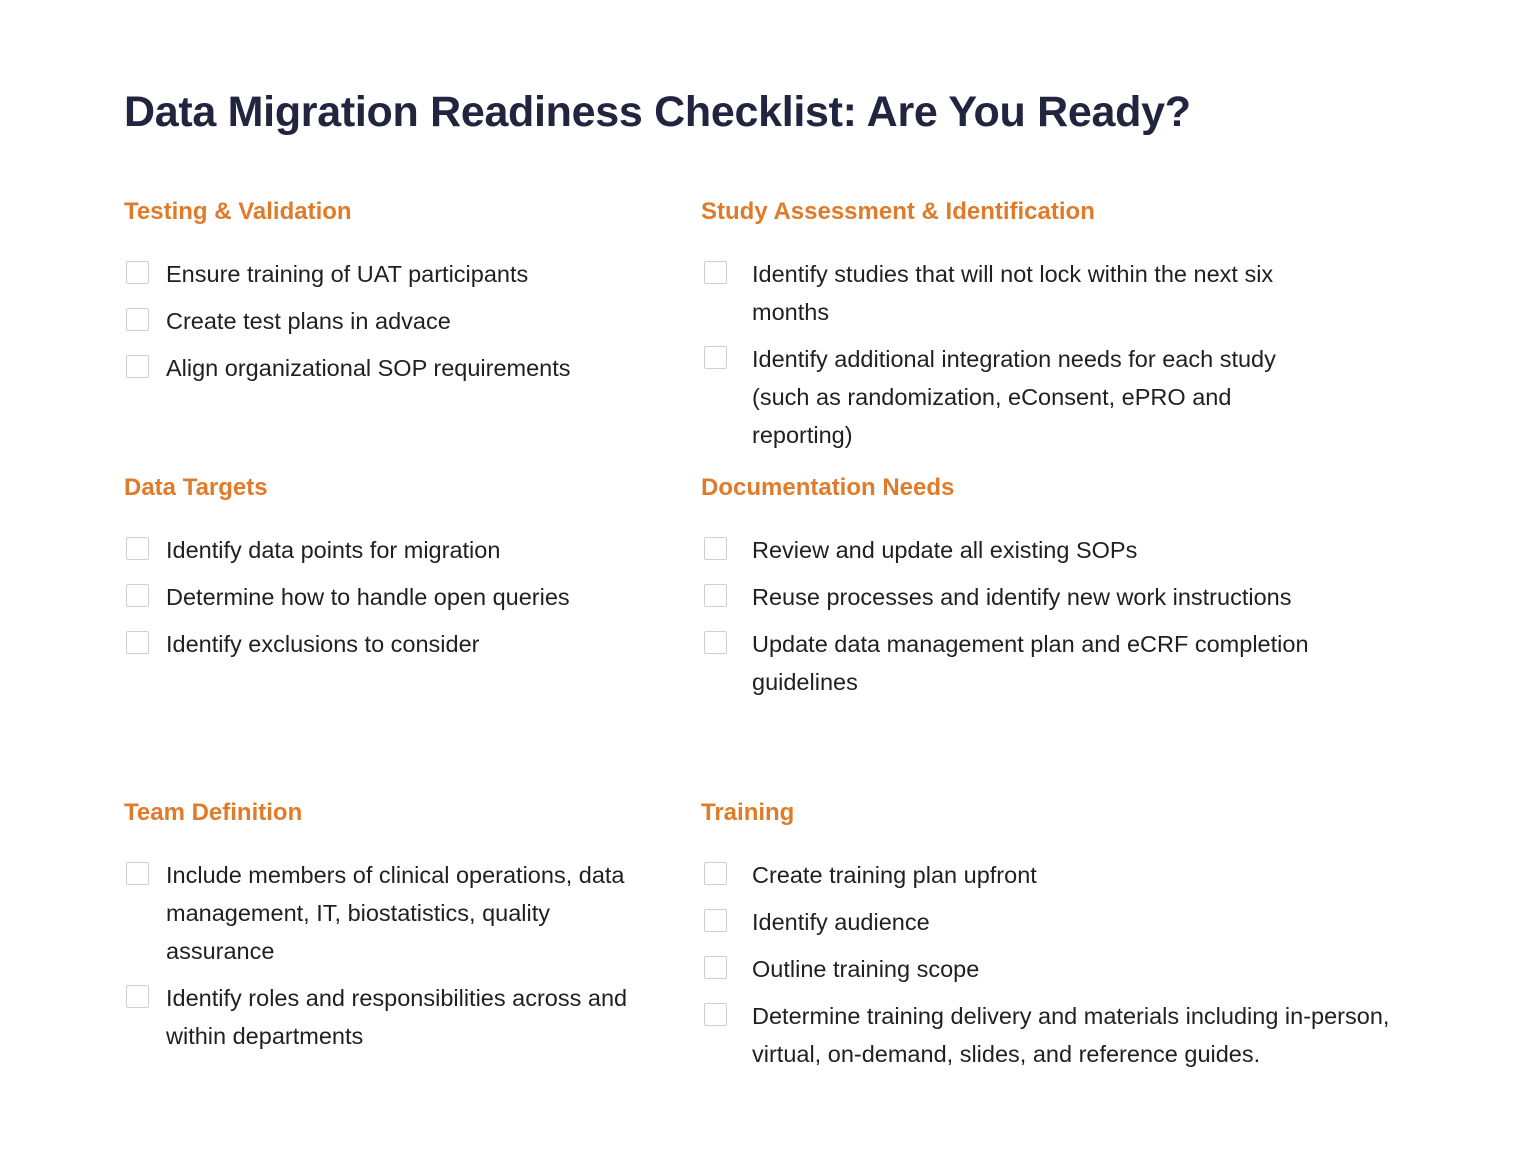 This screenshot has height=1175, width=1536. What do you see at coordinates (1051, 875) in the screenshot?
I see `checklist-item: Create training plan upfront` at bounding box center [1051, 875].